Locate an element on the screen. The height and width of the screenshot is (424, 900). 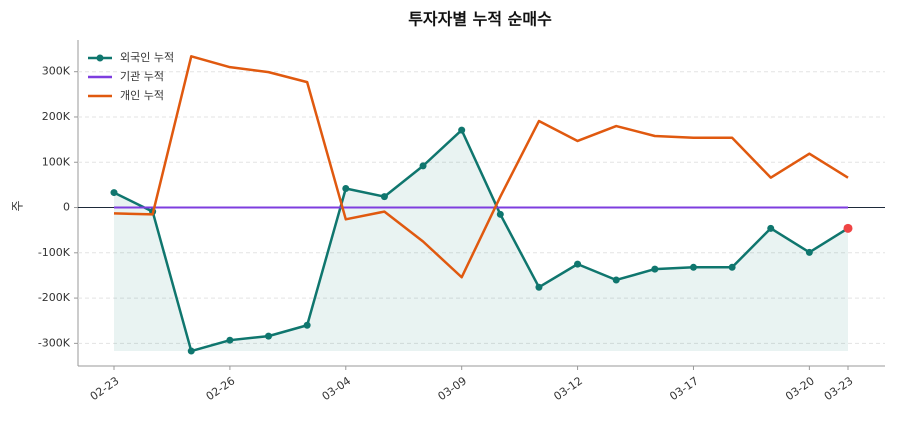
y-tick-label: 300K is located at coordinates (56, 71).